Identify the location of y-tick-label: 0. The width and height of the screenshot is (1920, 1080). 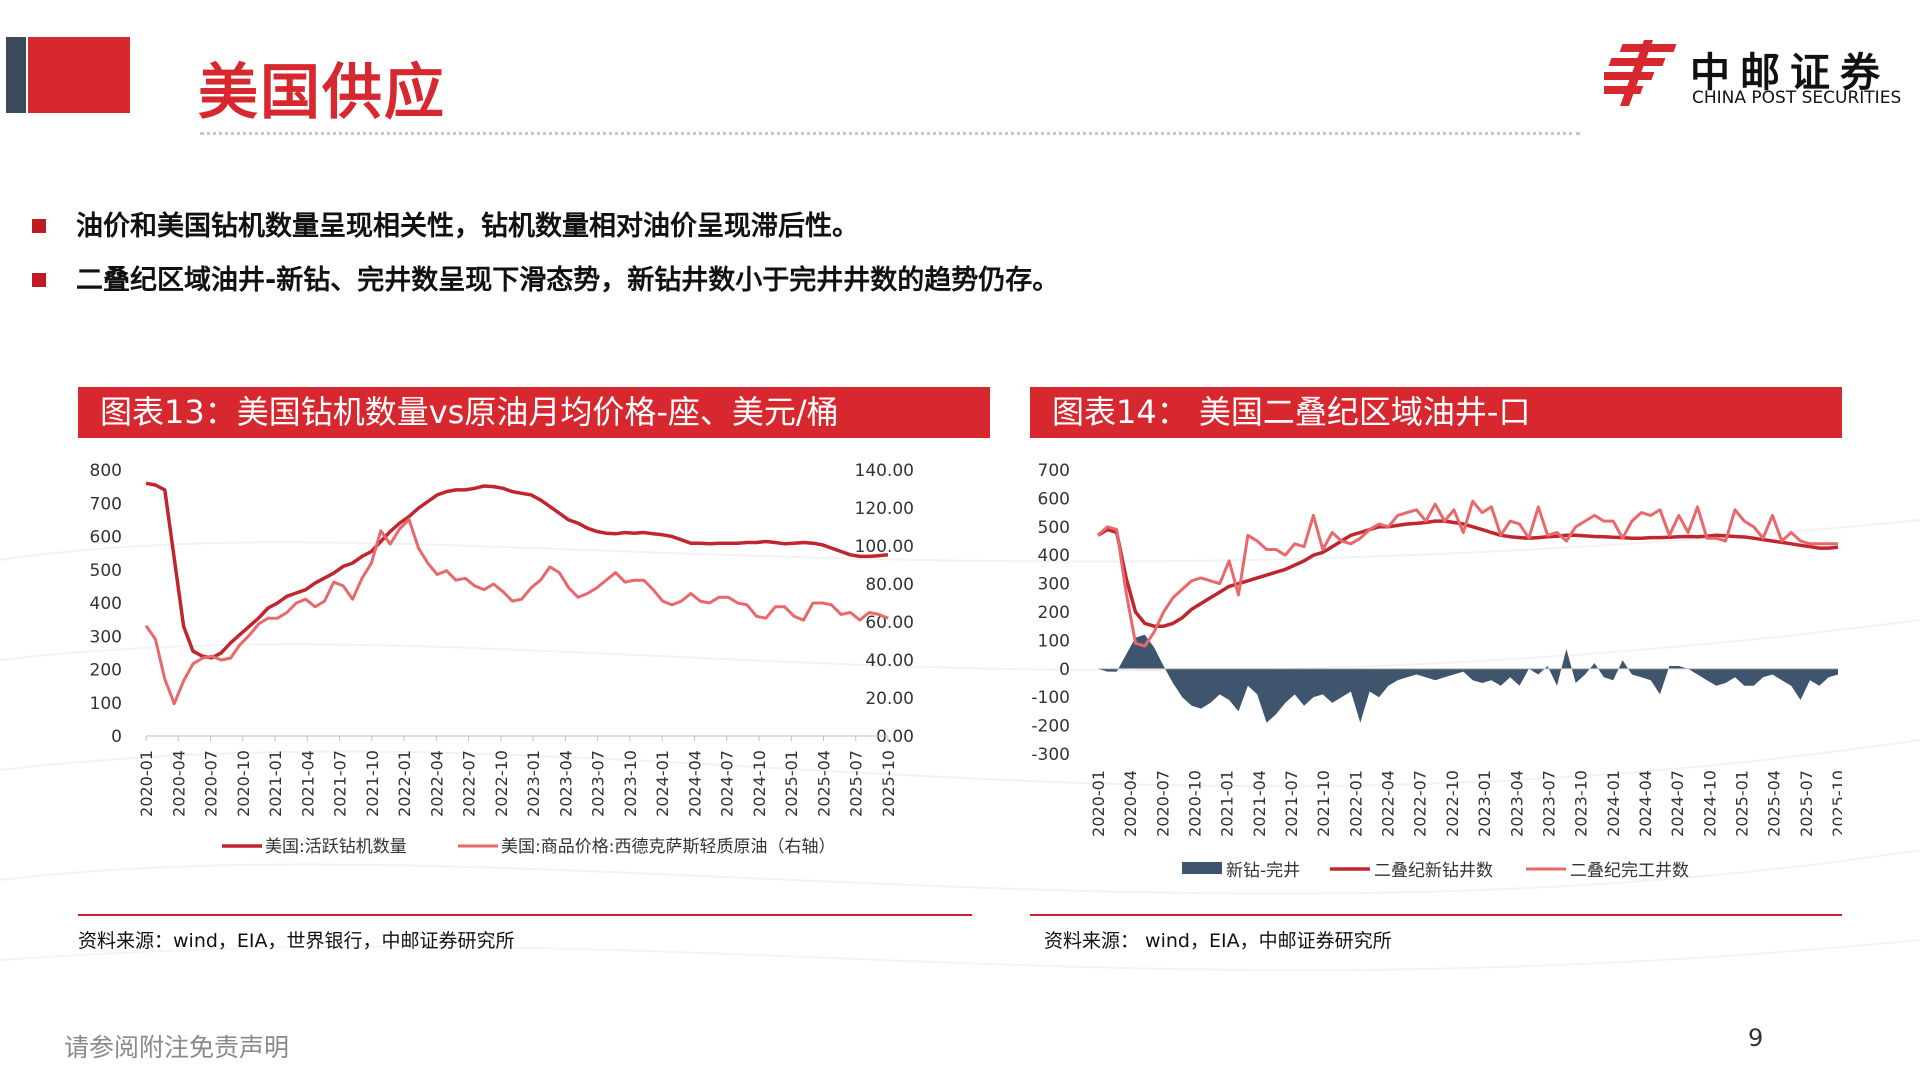
(1064, 670).